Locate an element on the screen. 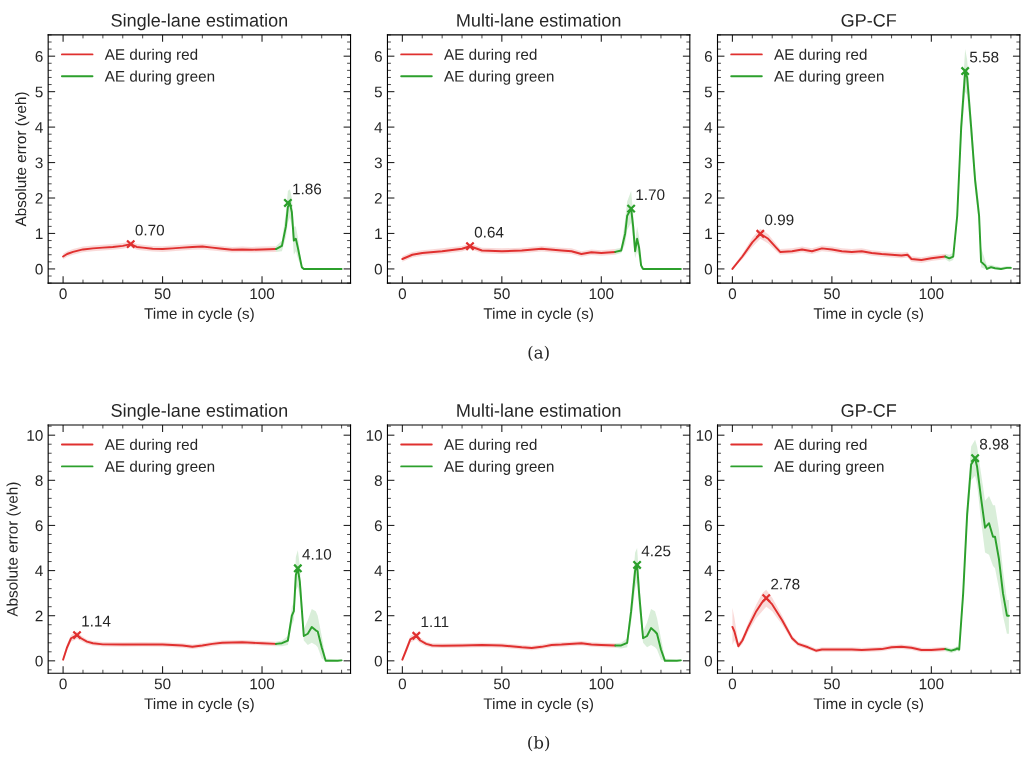 The width and height of the screenshot is (1025, 759). annotation: 1.70 is located at coordinates (650, 195).